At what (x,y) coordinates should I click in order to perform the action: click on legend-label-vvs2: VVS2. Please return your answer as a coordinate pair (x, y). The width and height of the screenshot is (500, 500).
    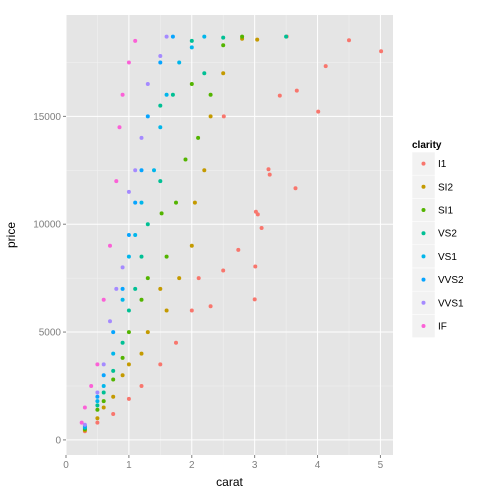
    Looking at the image, I should click on (451, 280).